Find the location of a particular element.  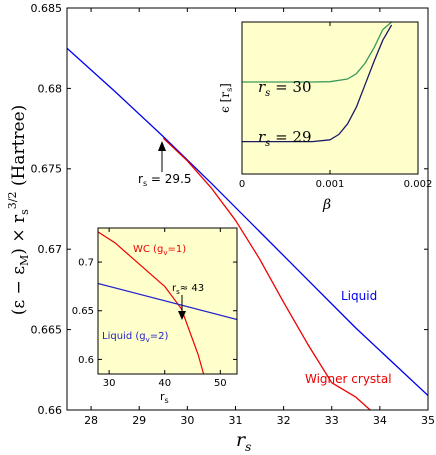

main-ylabel-p1: M is located at coordinates (24, 260).